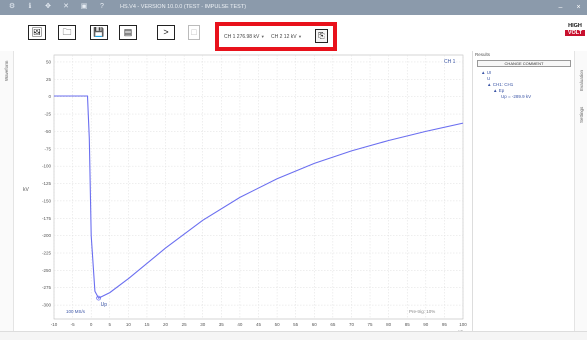  I want to click on close-icon: ×, so click(578, 7).